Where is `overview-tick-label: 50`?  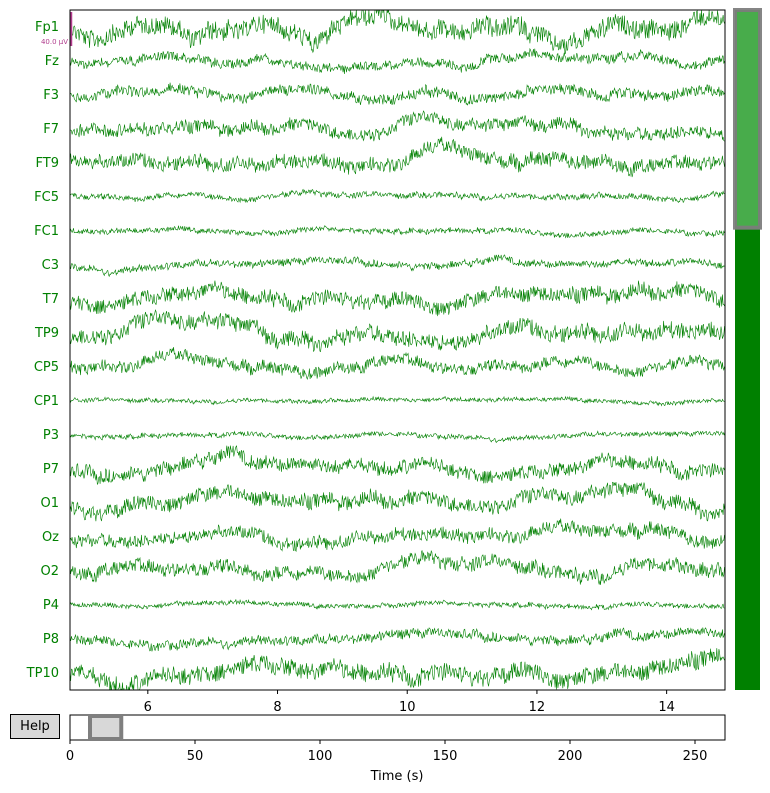 overview-tick-label: 50 is located at coordinates (195, 756).